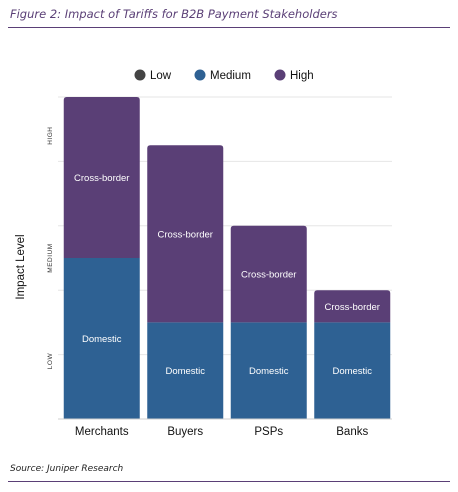 This screenshot has width=458, height=492. Describe the element at coordinates (229, 481) in the screenshot. I see `bottom-divider` at that location.